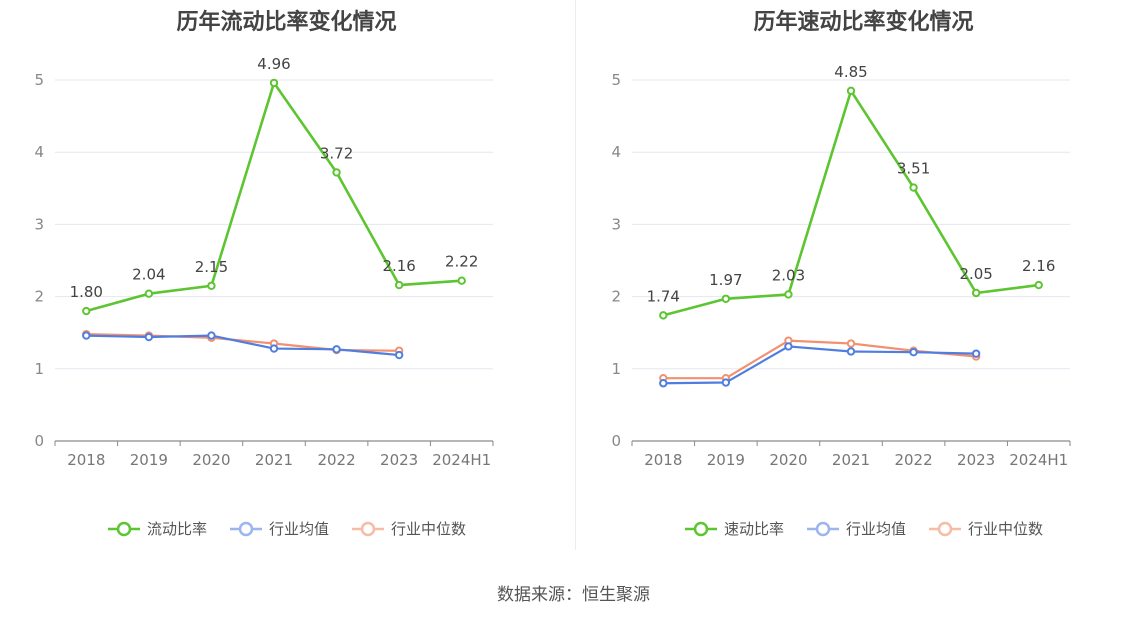 This screenshot has height=619, width=1147. I want to click on legend: 速动比率 行业均值 行业中位数, so click(862, 528).